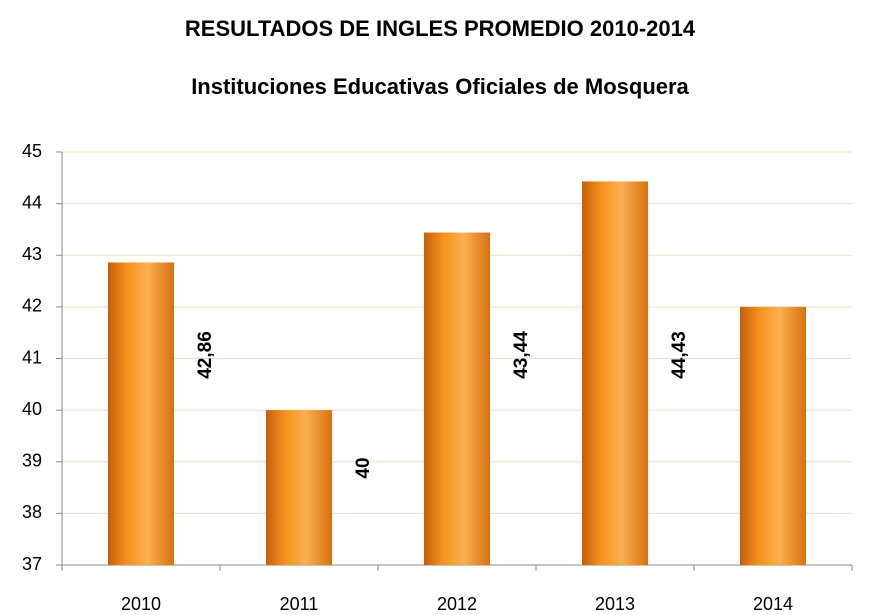 The height and width of the screenshot is (615, 869). What do you see at coordinates (299, 604) in the screenshot?
I see `x-tick-label: 2011` at bounding box center [299, 604].